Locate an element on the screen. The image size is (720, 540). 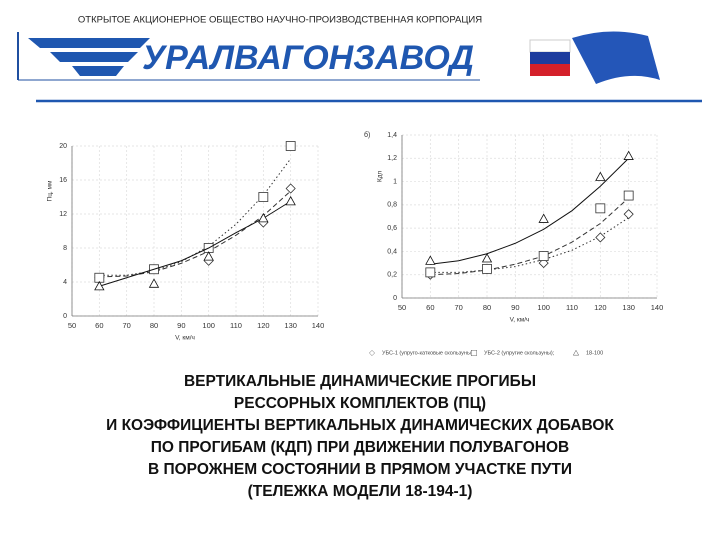
panel-label: б) is located at coordinates (367, 135).